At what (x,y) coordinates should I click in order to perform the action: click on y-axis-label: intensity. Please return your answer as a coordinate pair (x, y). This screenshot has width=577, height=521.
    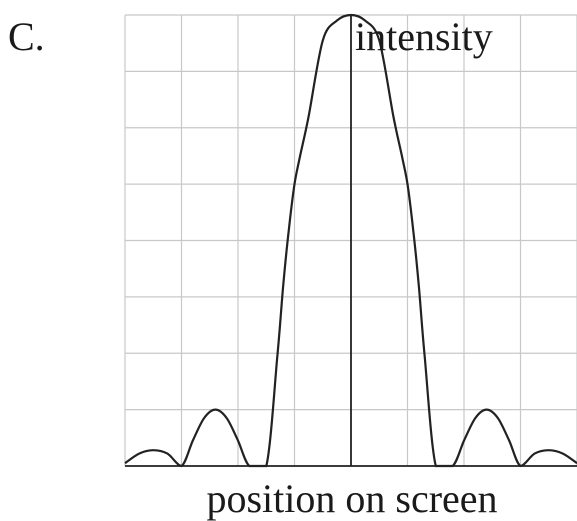
    Looking at the image, I should click on (424, 36).